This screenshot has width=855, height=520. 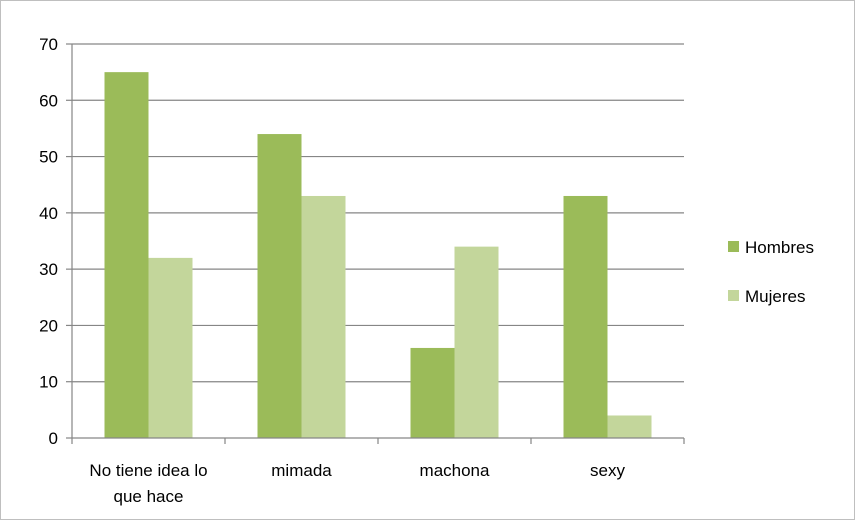 I want to click on legend-swatch-mujeres, so click(x=733, y=295).